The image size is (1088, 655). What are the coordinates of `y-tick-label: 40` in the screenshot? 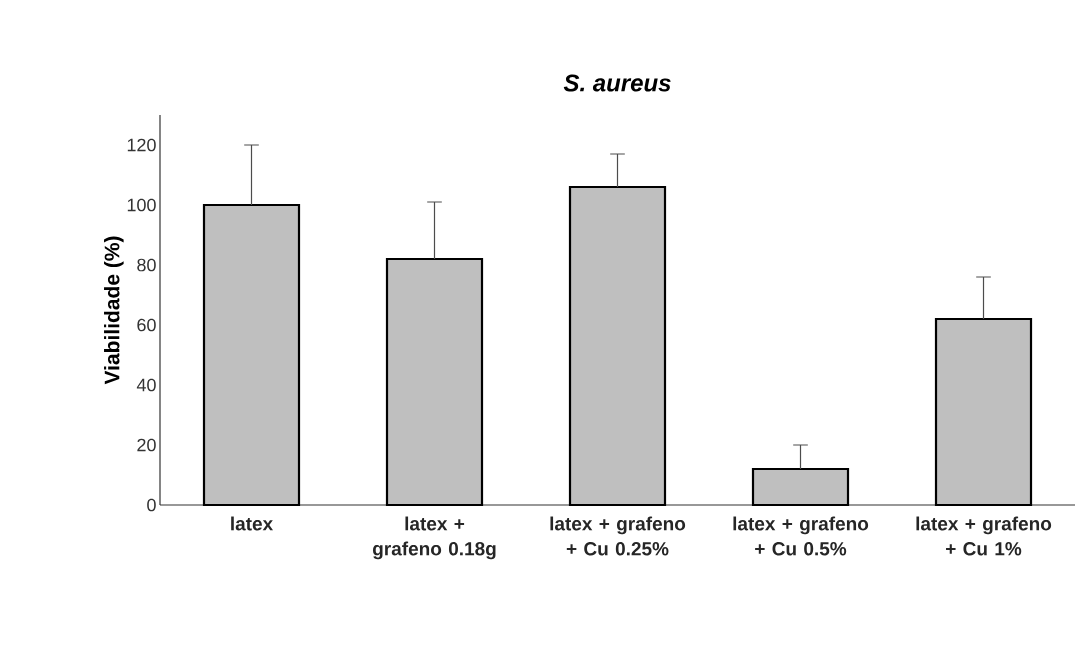 It's located at (146, 385).